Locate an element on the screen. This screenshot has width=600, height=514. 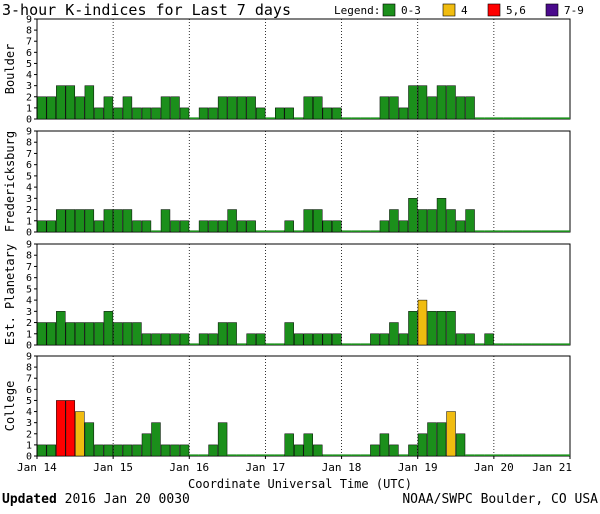
y-tick-label: 1 is located at coordinates (29, 108).